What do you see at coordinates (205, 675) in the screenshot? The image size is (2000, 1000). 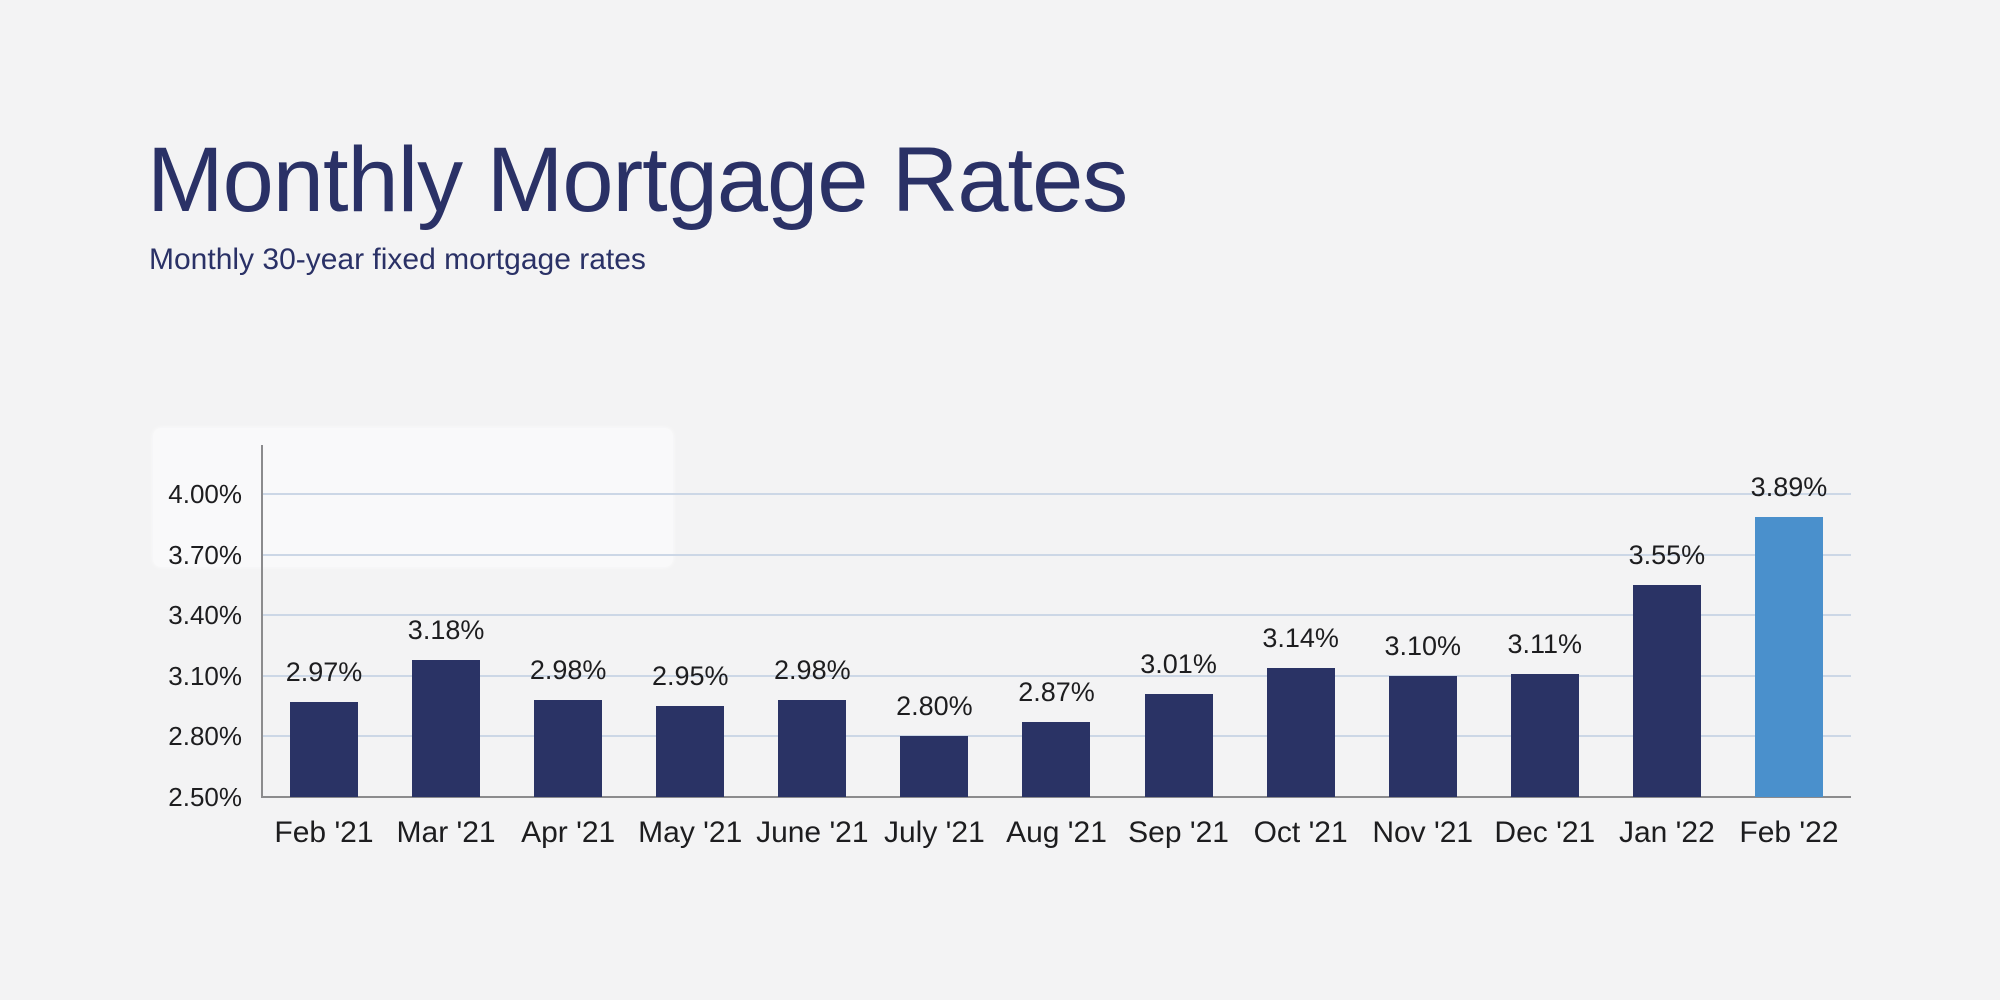 I see `y-tick-label: 3.10%` at bounding box center [205, 675].